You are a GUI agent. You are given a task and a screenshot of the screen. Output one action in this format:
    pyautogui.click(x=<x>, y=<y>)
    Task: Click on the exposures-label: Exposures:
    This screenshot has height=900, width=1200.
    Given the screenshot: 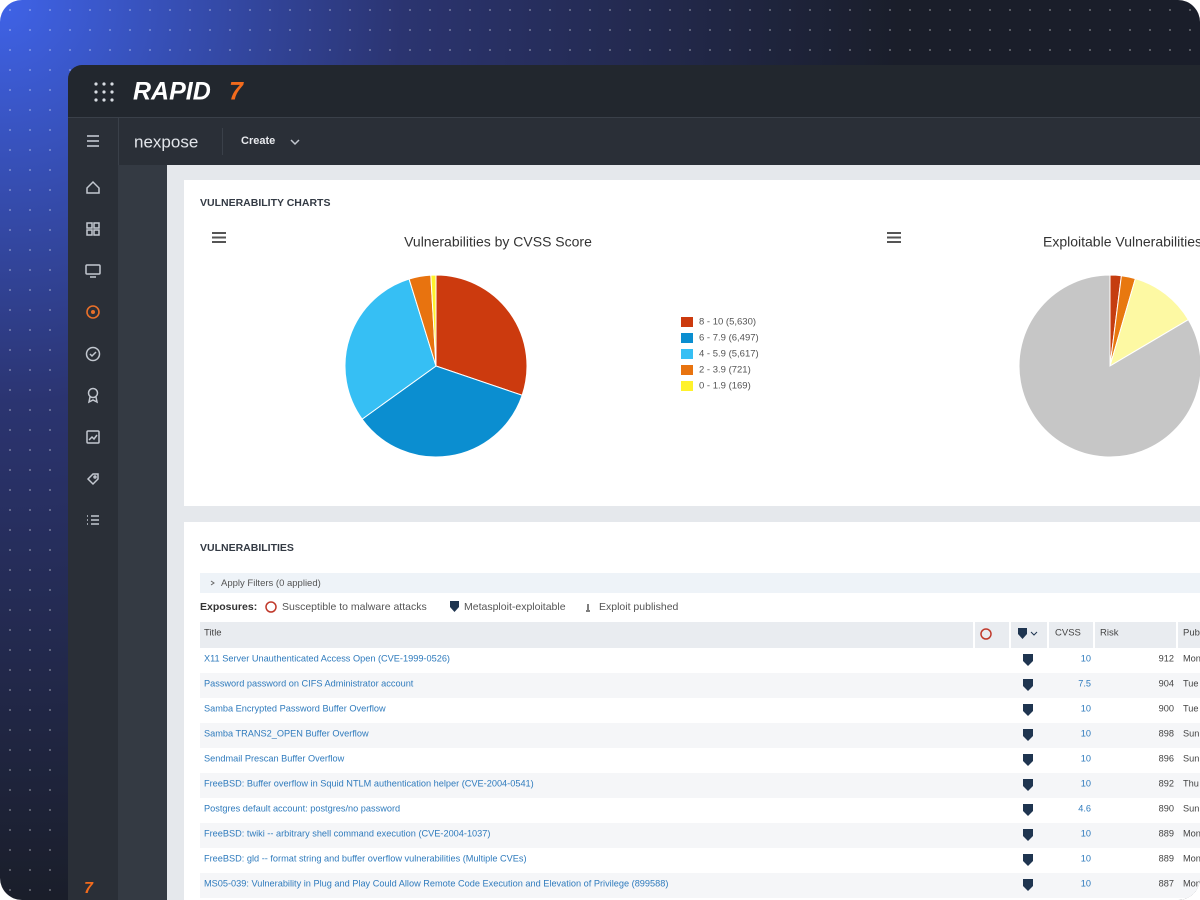 What is the action you would take?
    pyautogui.click(x=228, y=607)
    